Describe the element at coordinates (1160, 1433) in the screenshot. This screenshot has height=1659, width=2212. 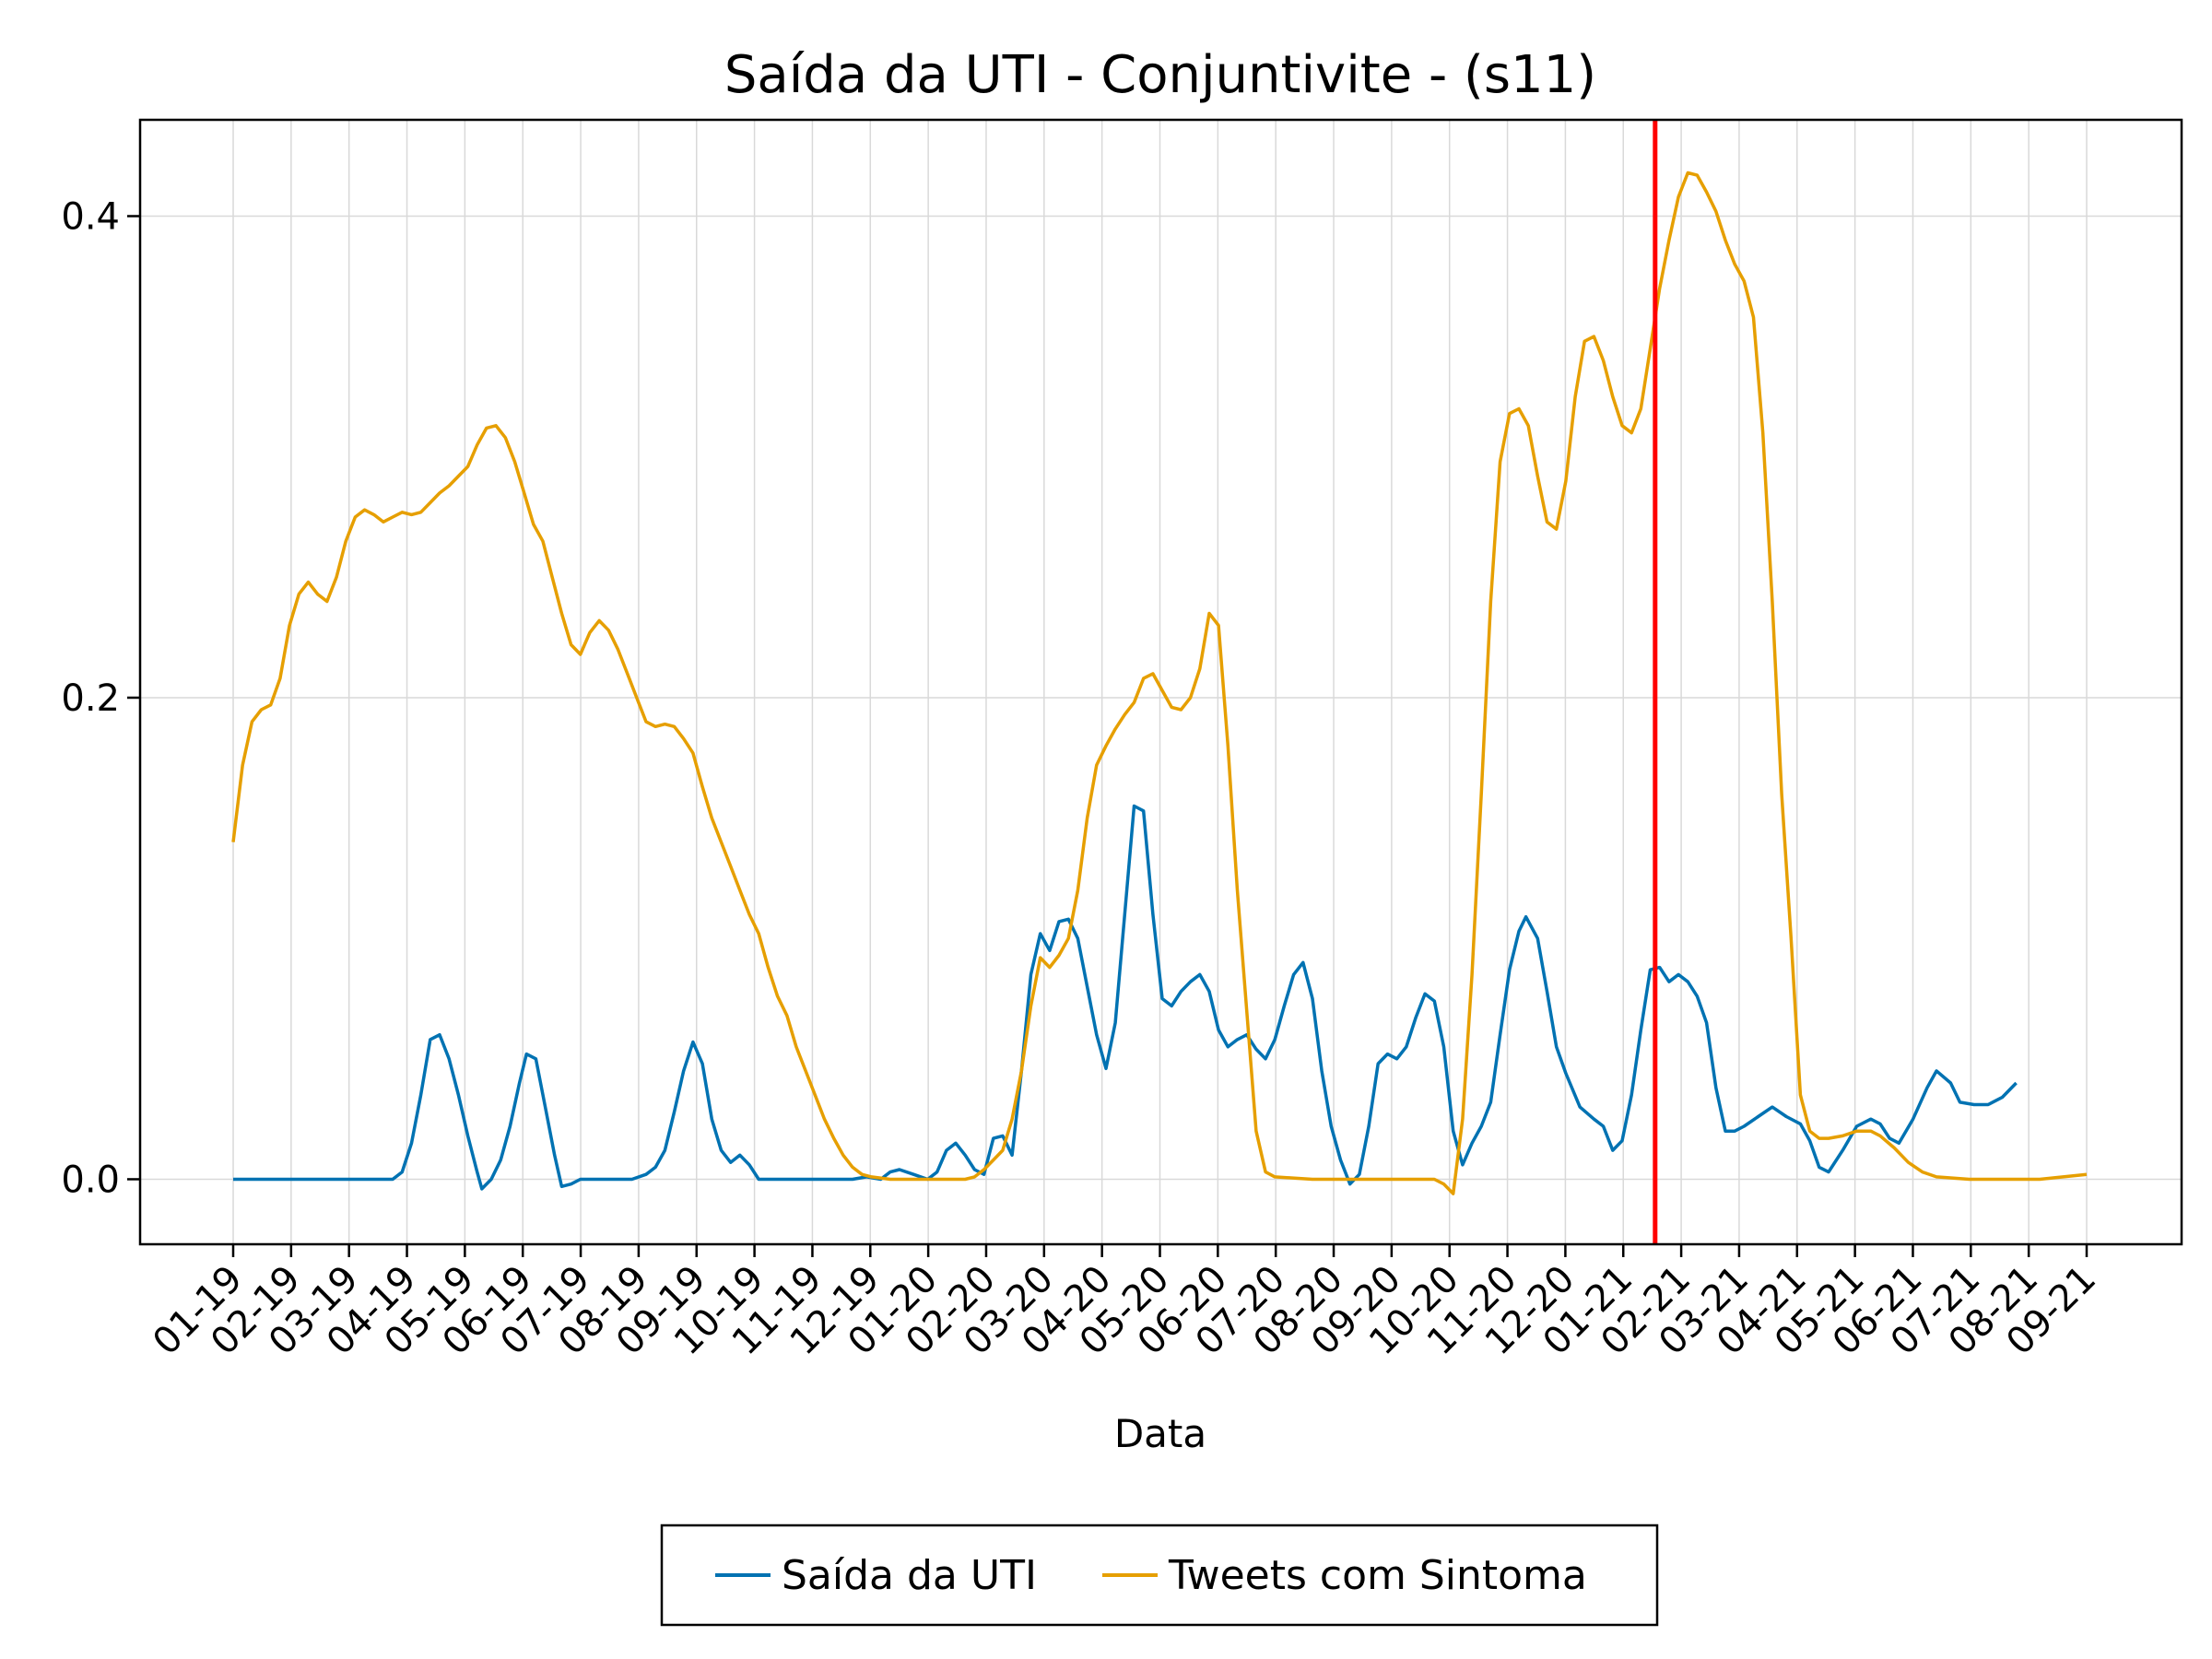
I see `x-axis-label: Data` at that location.